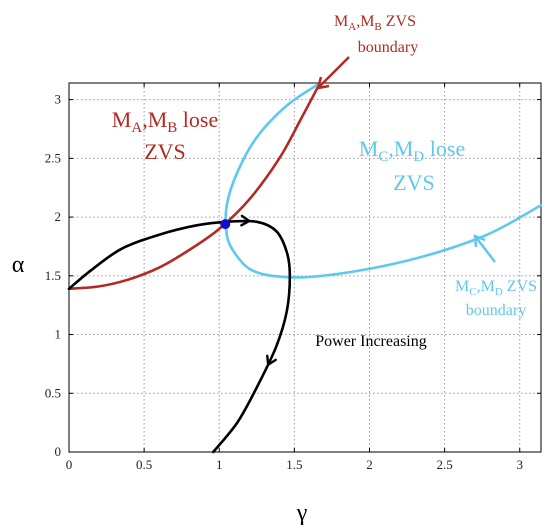 This screenshot has height=530, width=550. What do you see at coordinates (323, 83) in the screenshot?
I see `ab-boundary-pointer-arrowhead` at bounding box center [323, 83].